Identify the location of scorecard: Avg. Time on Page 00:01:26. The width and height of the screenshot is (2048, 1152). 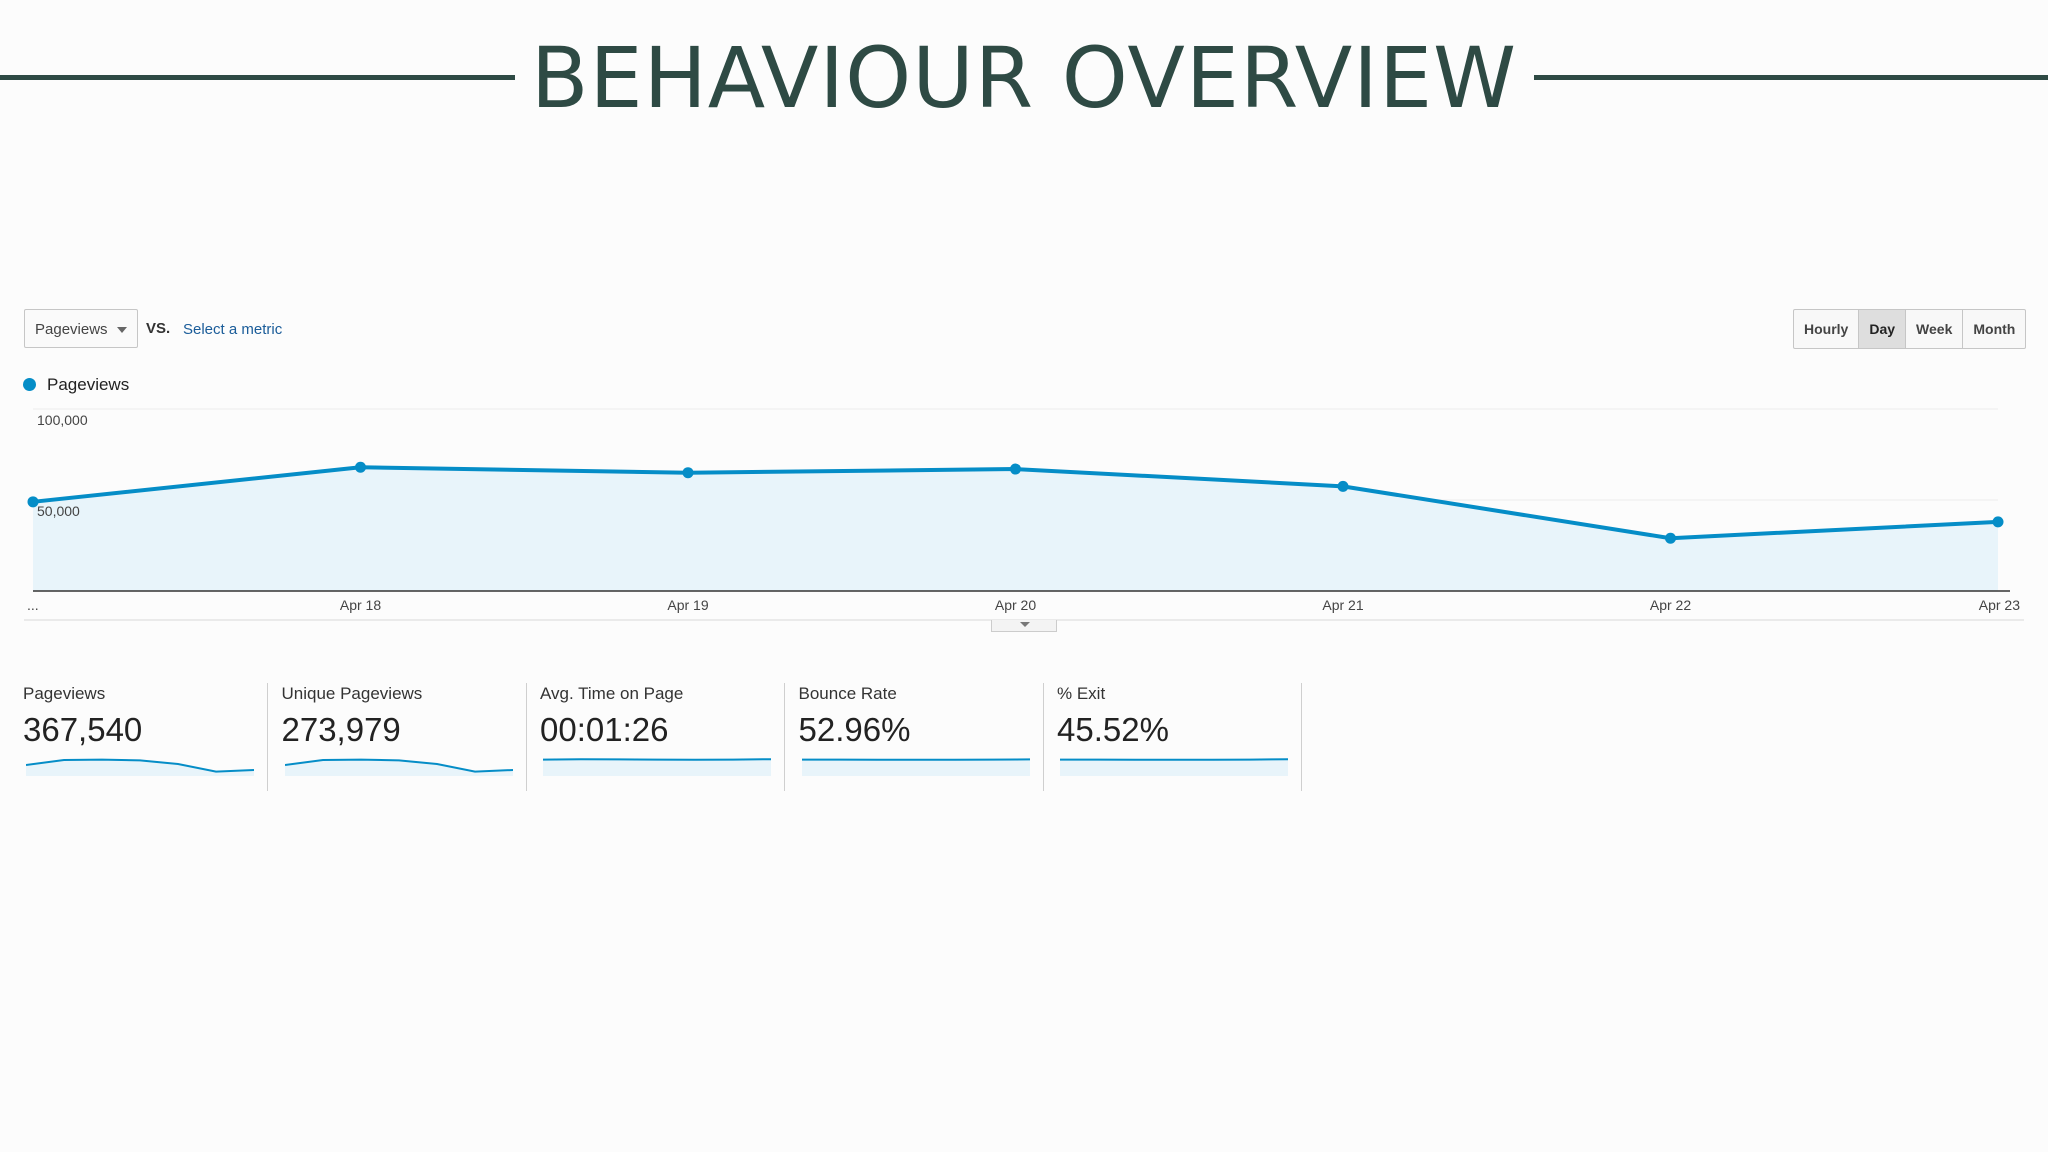
(669, 737).